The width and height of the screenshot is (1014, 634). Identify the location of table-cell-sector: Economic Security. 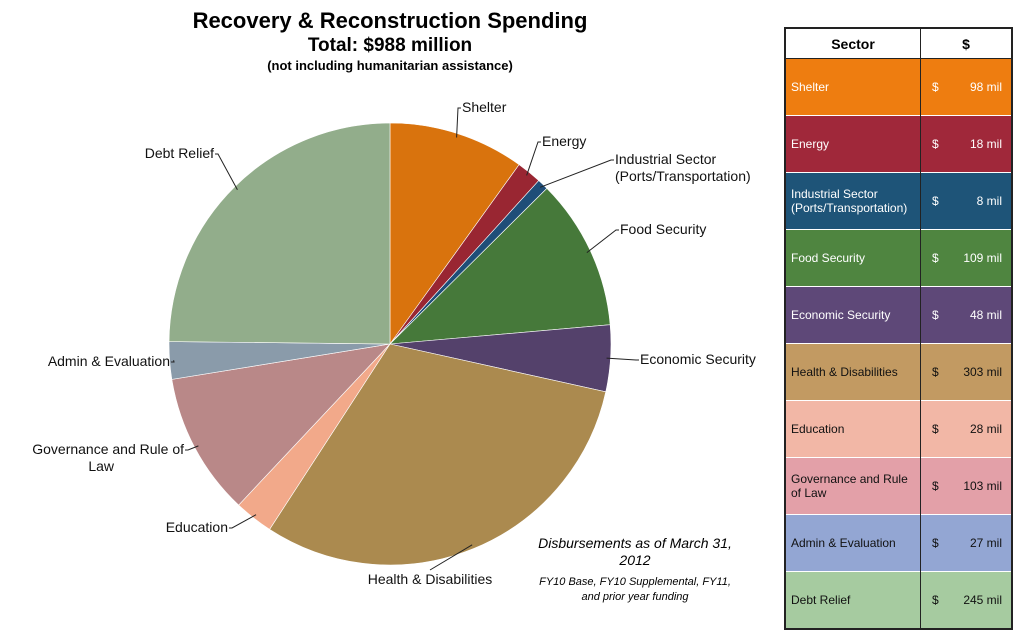
(853, 315).